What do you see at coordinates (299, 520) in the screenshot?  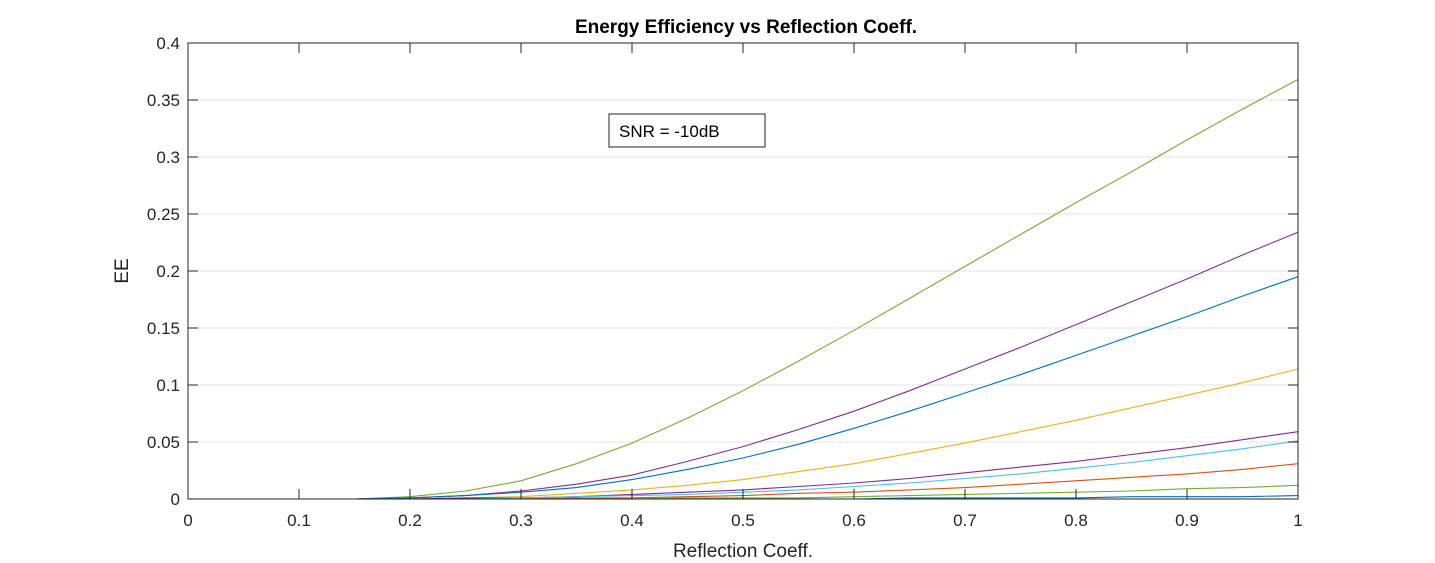 I see `x-tick-label: 0.1` at bounding box center [299, 520].